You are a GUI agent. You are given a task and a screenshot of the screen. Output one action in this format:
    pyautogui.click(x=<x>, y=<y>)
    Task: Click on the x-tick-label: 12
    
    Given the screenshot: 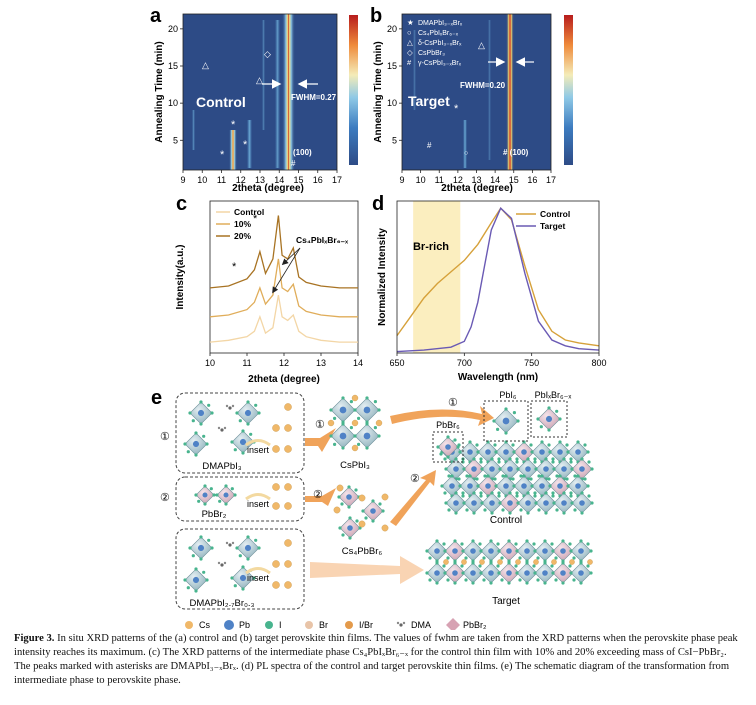 What is the action you would take?
    pyautogui.click(x=284, y=363)
    